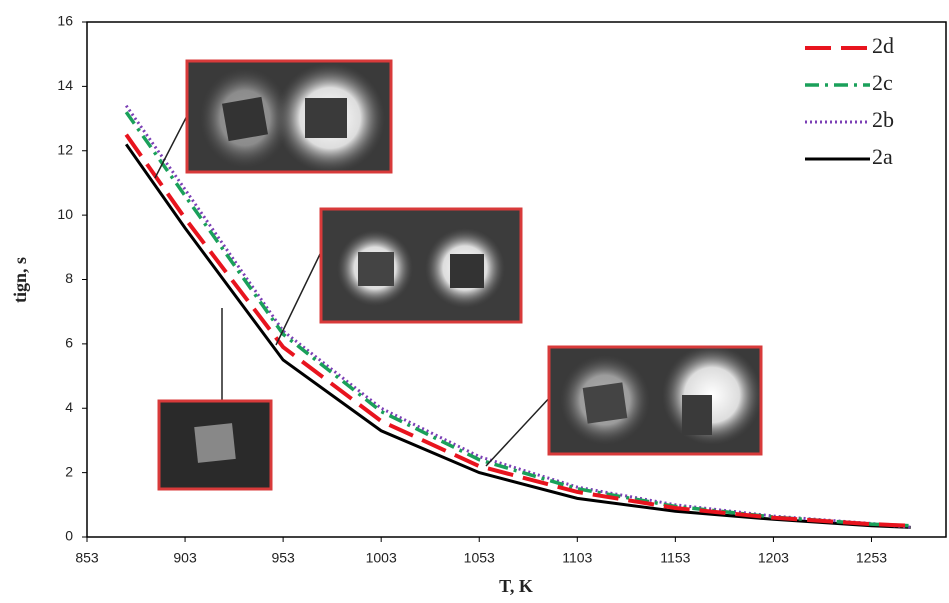 The width and height of the screenshot is (949, 603). What do you see at coordinates (20, 280) in the screenshot?
I see `y-axis-title: tign, s` at bounding box center [20, 280].